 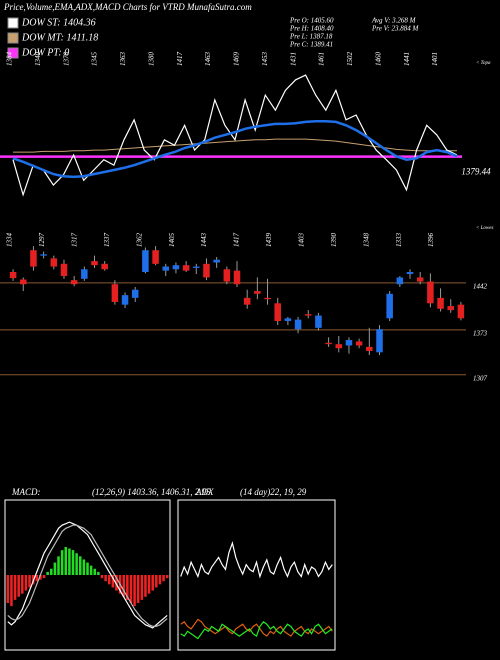 I want to click on high-label: 1441, so click(x=407, y=59).